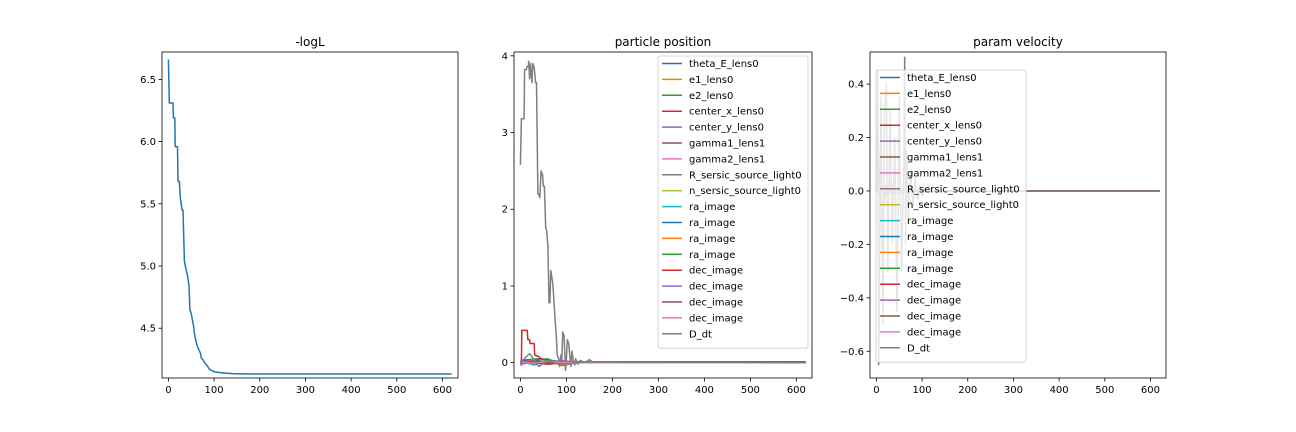 Image resolution: width=1296 pixels, height=432 pixels. What do you see at coordinates (505, 363) in the screenshot?
I see `y-tick-label: 0` at bounding box center [505, 363].